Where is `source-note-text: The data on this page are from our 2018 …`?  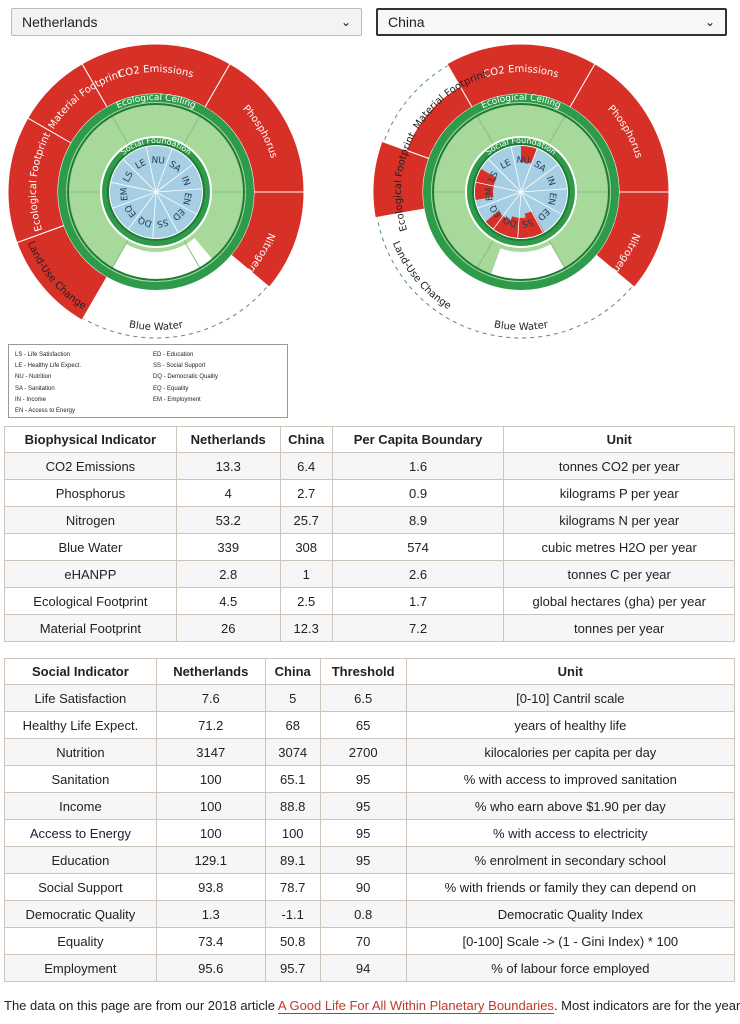 source-note-text: The data on this page are from our 2018 … is located at coordinates (141, 1005).